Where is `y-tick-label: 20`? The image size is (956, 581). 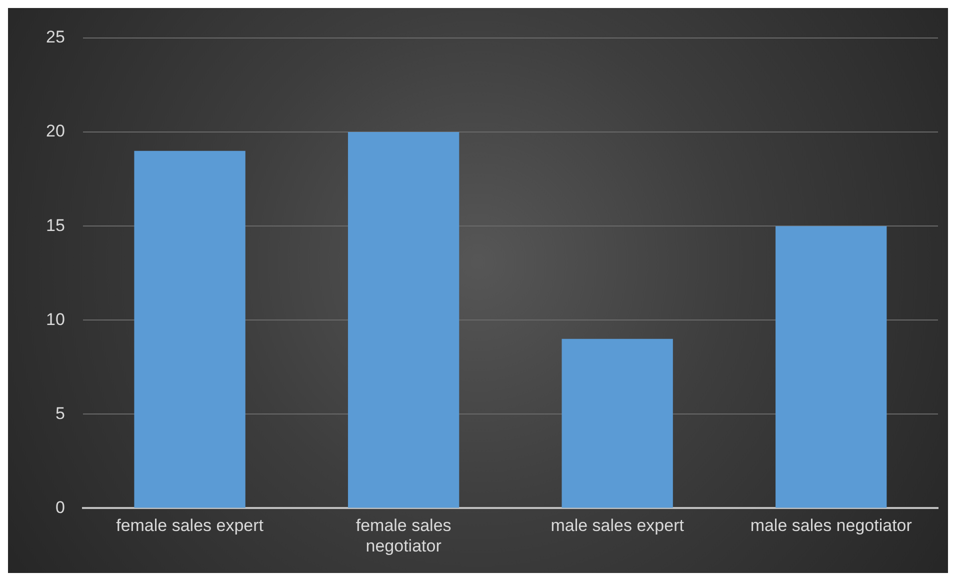 y-tick-label: 20 is located at coordinates (55, 131).